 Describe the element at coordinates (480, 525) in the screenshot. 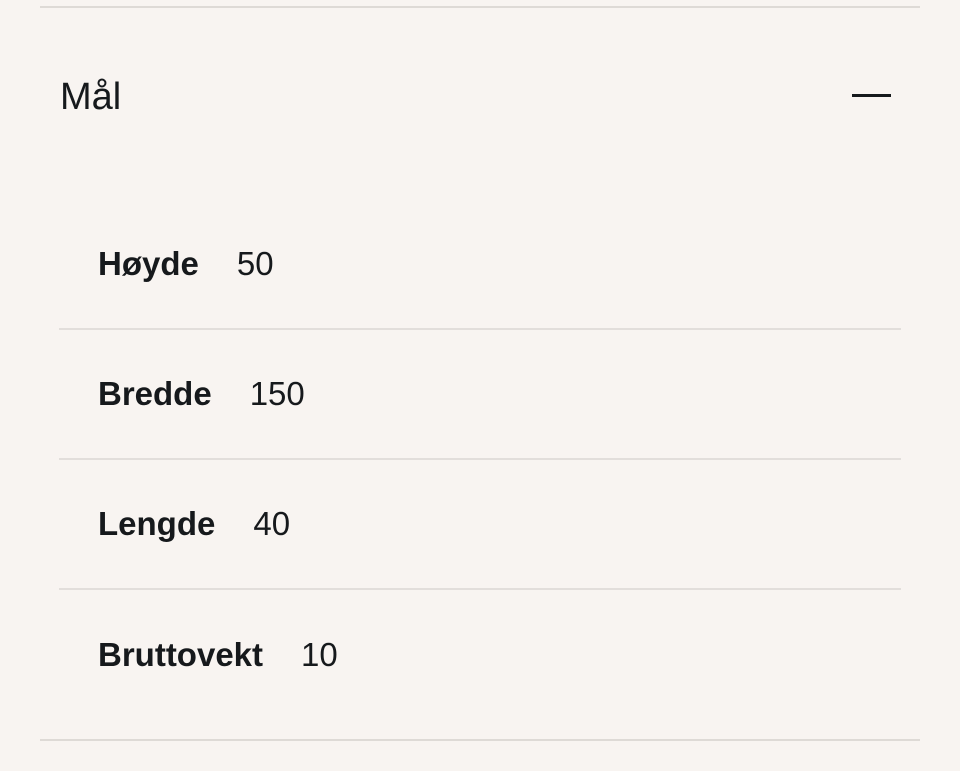

I see `list-item: Lengde 40` at that location.